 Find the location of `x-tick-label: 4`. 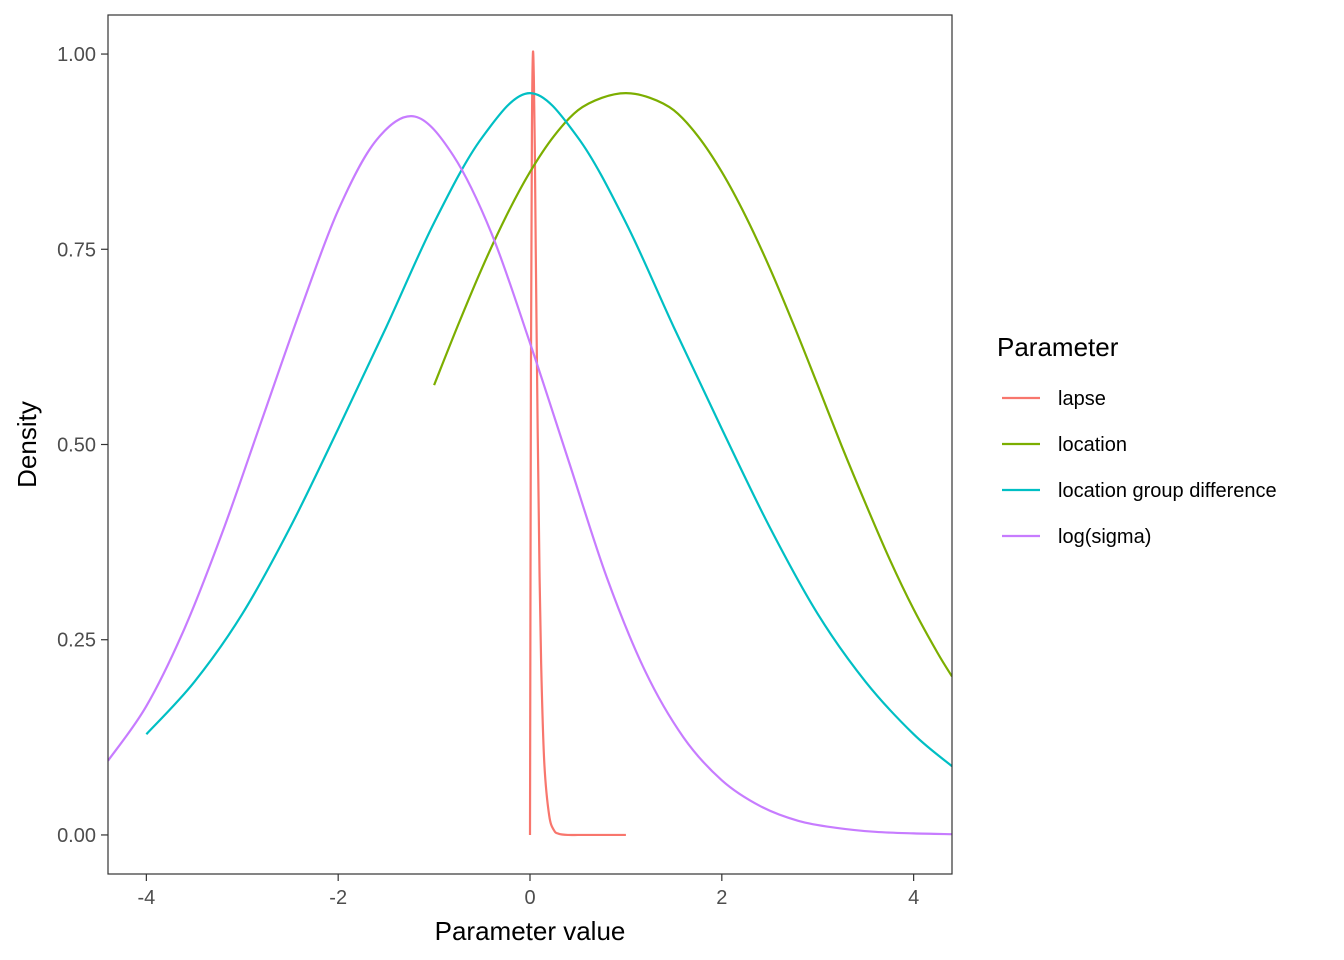

x-tick-label: 4 is located at coordinates (913, 898).